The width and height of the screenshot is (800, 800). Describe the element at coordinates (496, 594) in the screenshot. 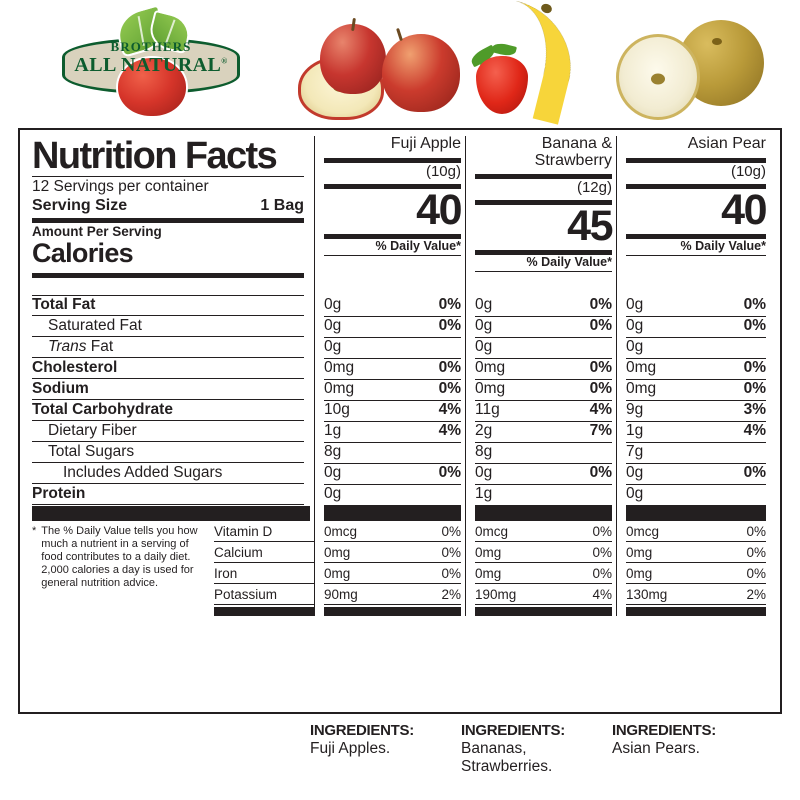

I see `vitamin-amount: 190mg` at that location.